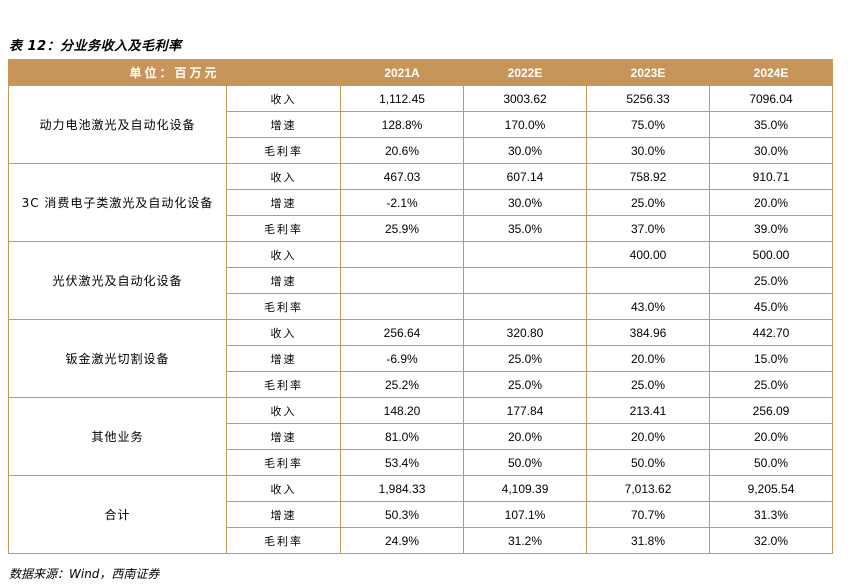 The image size is (861, 588). What do you see at coordinates (84, 574) in the screenshot?
I see `source-note: 数据来源：Wind，西南证券` at bounding box center [84, 574].